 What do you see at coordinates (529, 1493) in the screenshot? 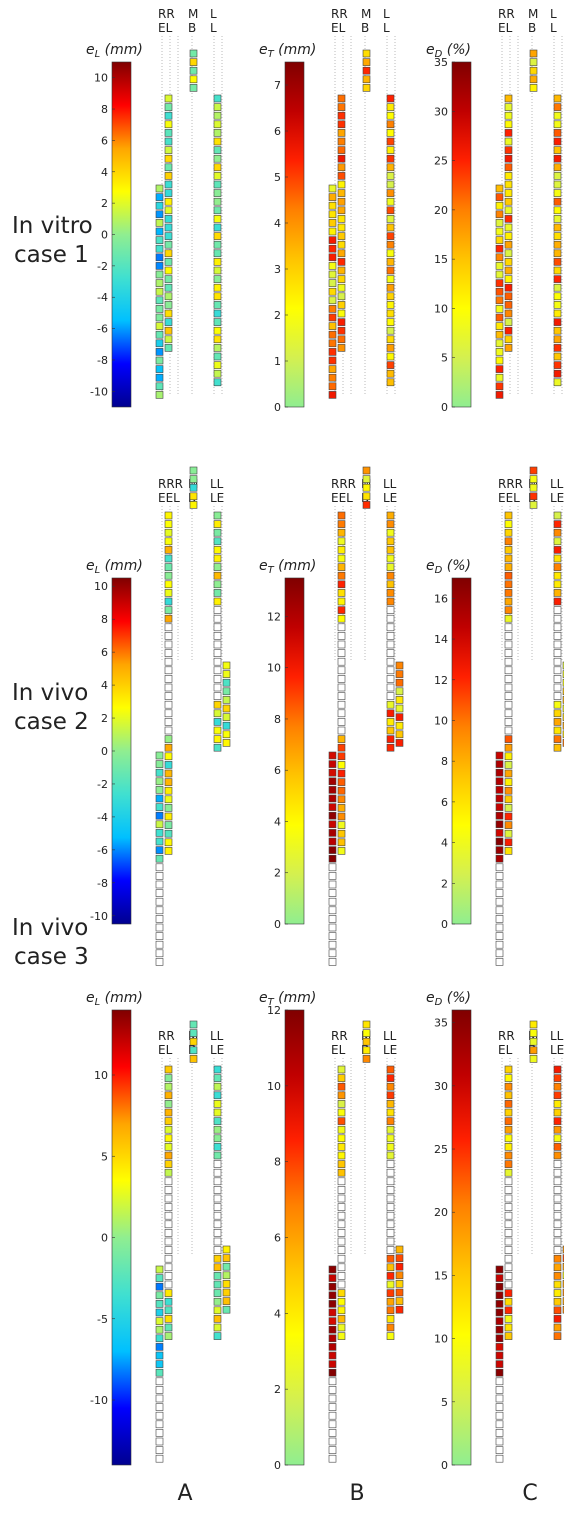
I see `column-label-c: C` at bounding box center [529, 1493].